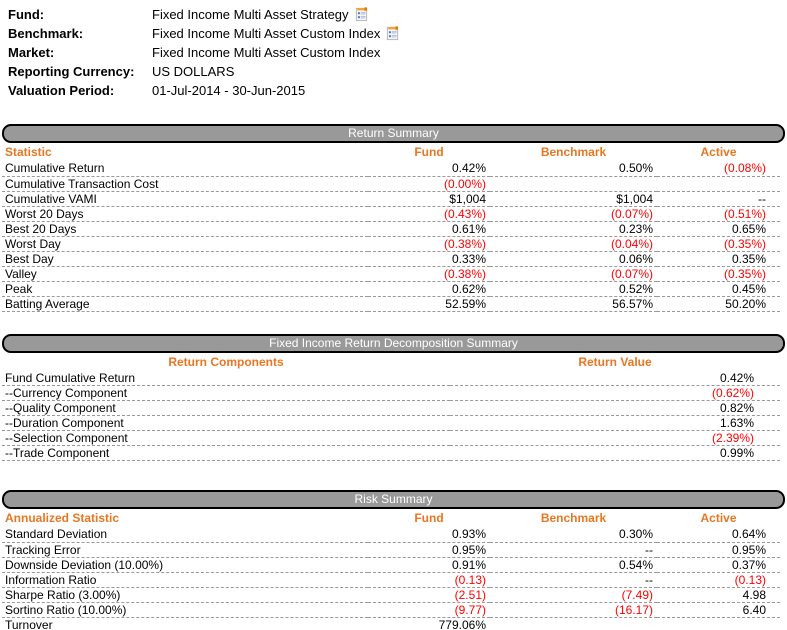 The image size is (787, 630). What do you see at coordinates (573, 610) in the screenshot?
I see `stat-value: (16.17)` at bounding box center [573, 610].